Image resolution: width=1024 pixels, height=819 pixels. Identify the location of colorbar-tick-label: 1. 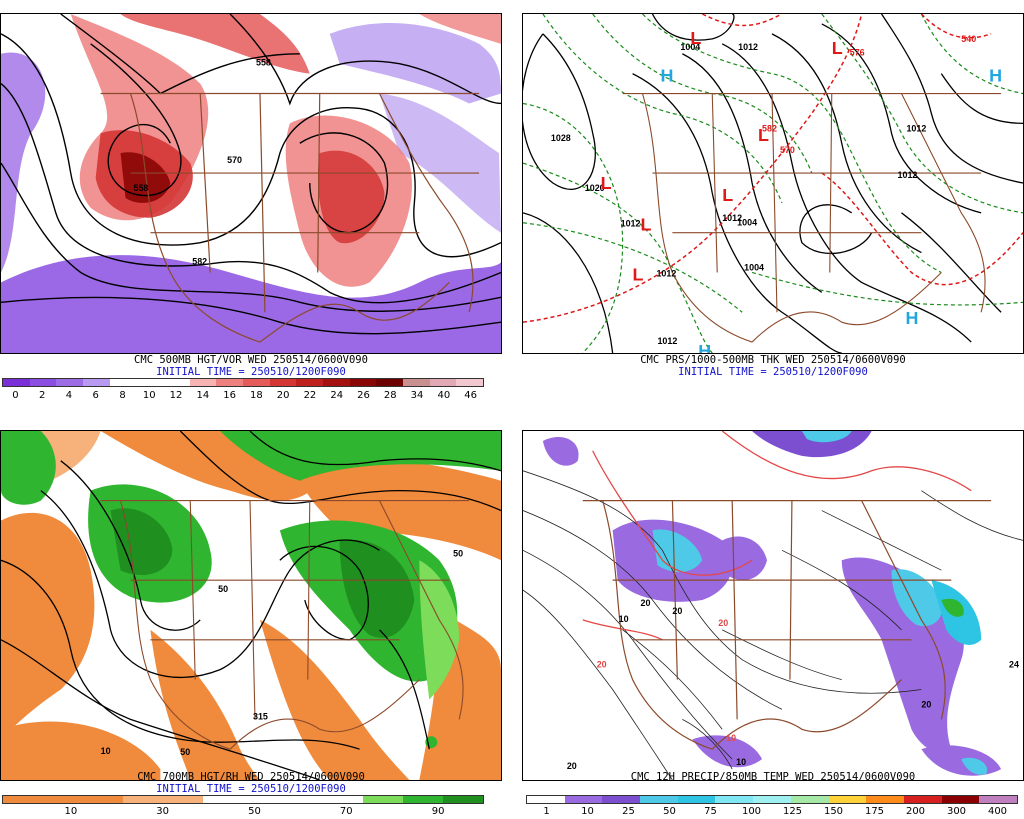
(546, 811).